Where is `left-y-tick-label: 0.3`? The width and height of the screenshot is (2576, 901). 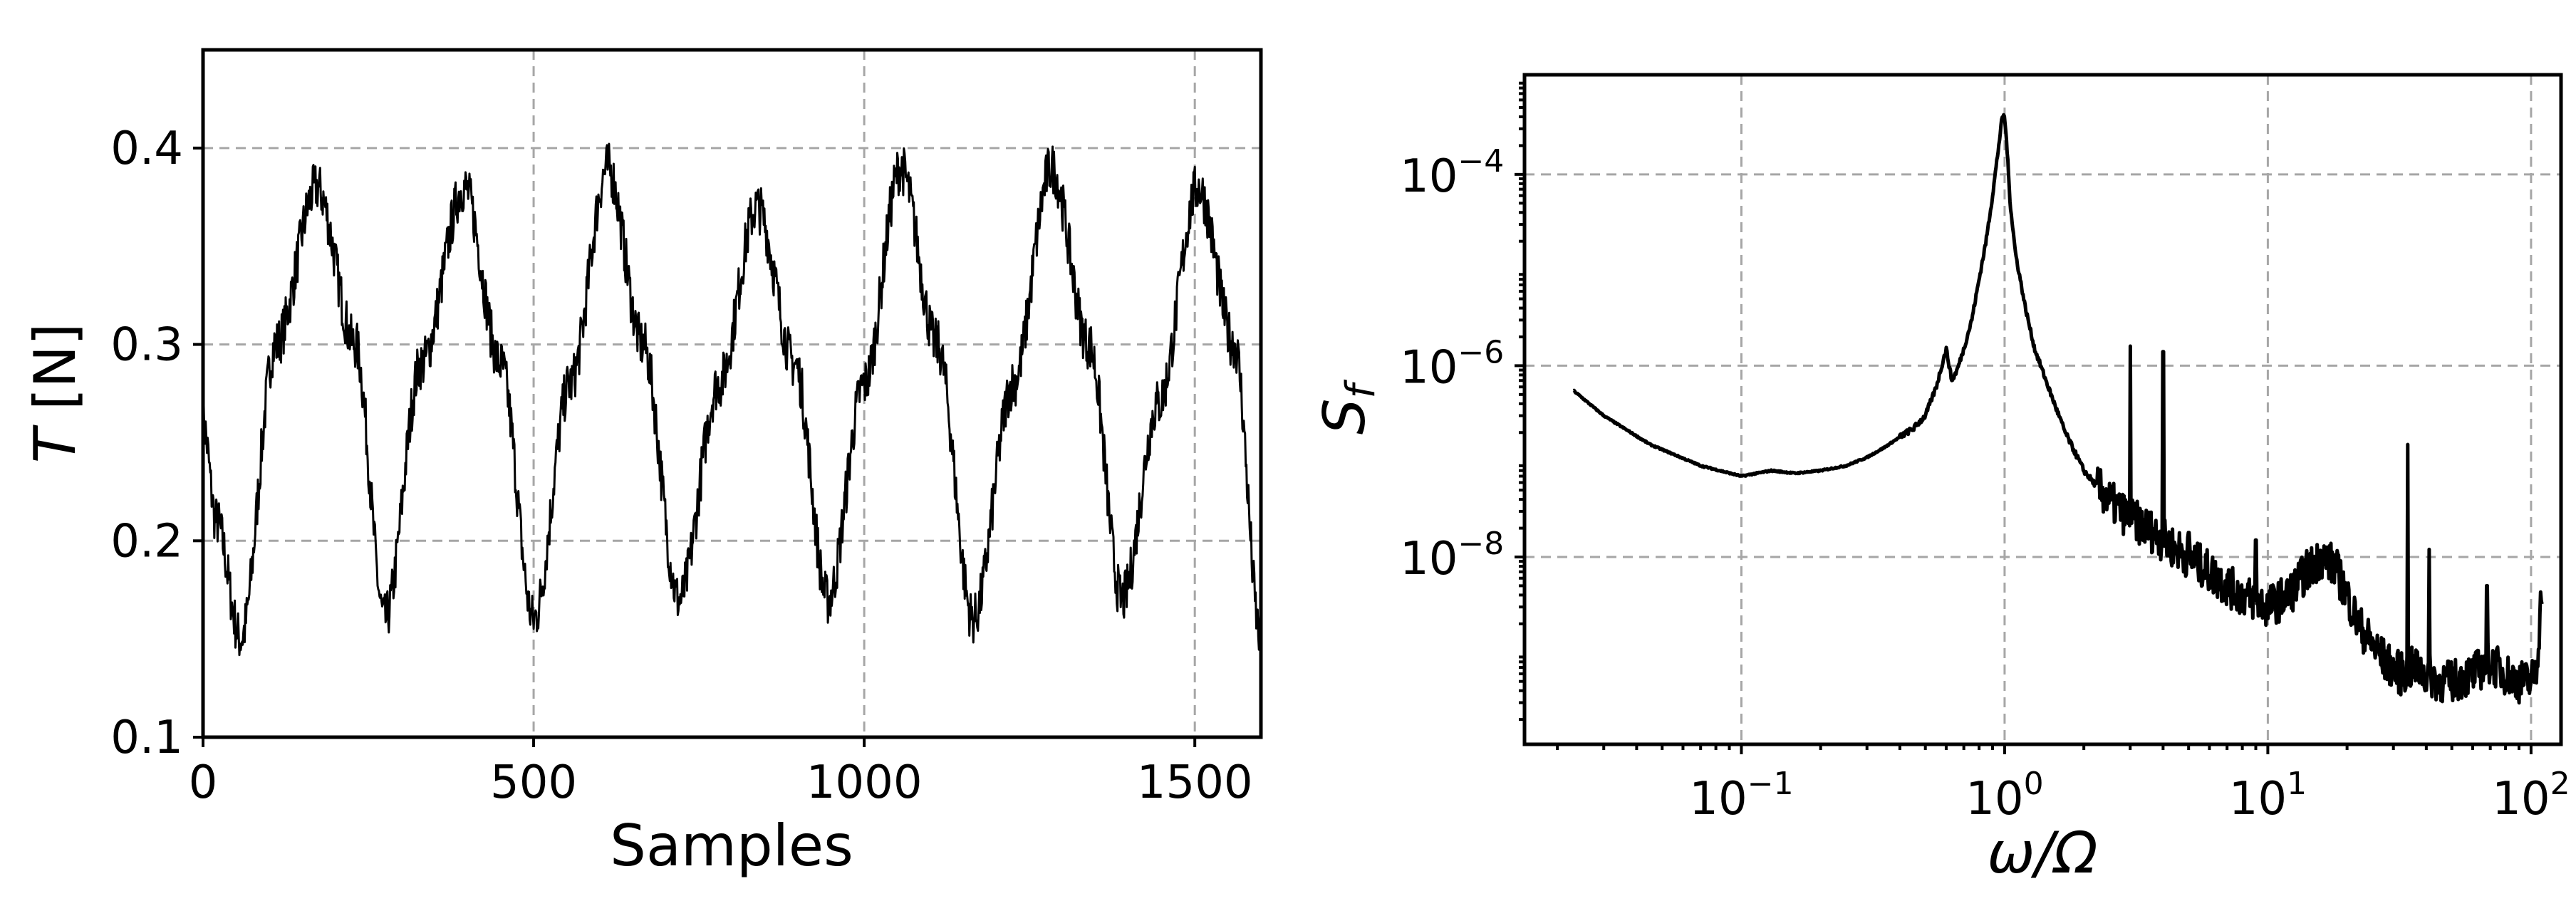
left-y-tick-label: 0.3 is located at coordinates (146, 345).